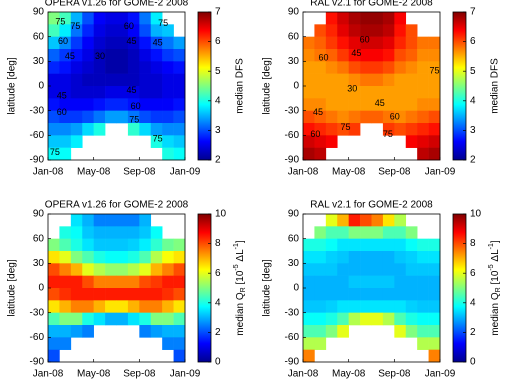  I want to click on label-part: R, so click(498, 289).